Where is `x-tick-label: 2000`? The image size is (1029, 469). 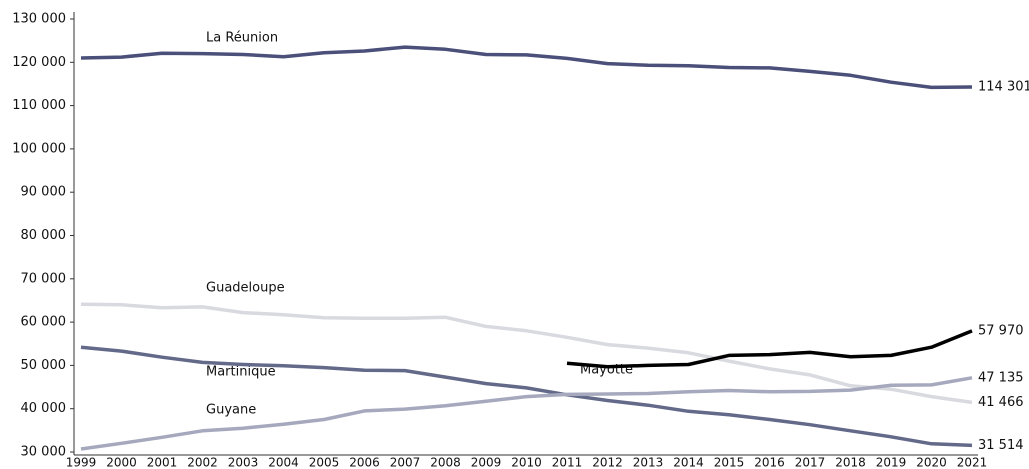 x-tick-label: 2000 is located at coordinates (121, 462).